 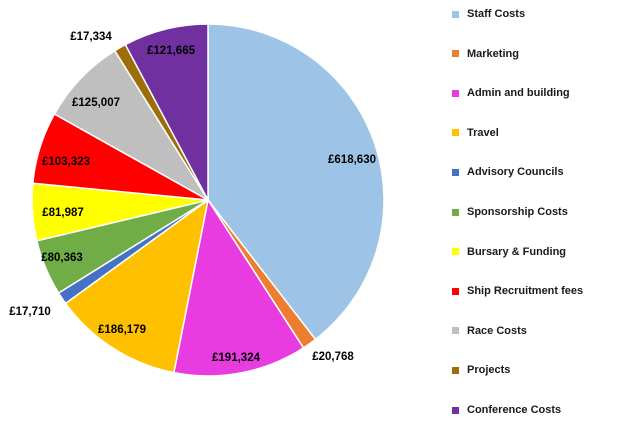 I want to click on legend-item-conference-costs: Conference Costs, so click(x=506, y=410).